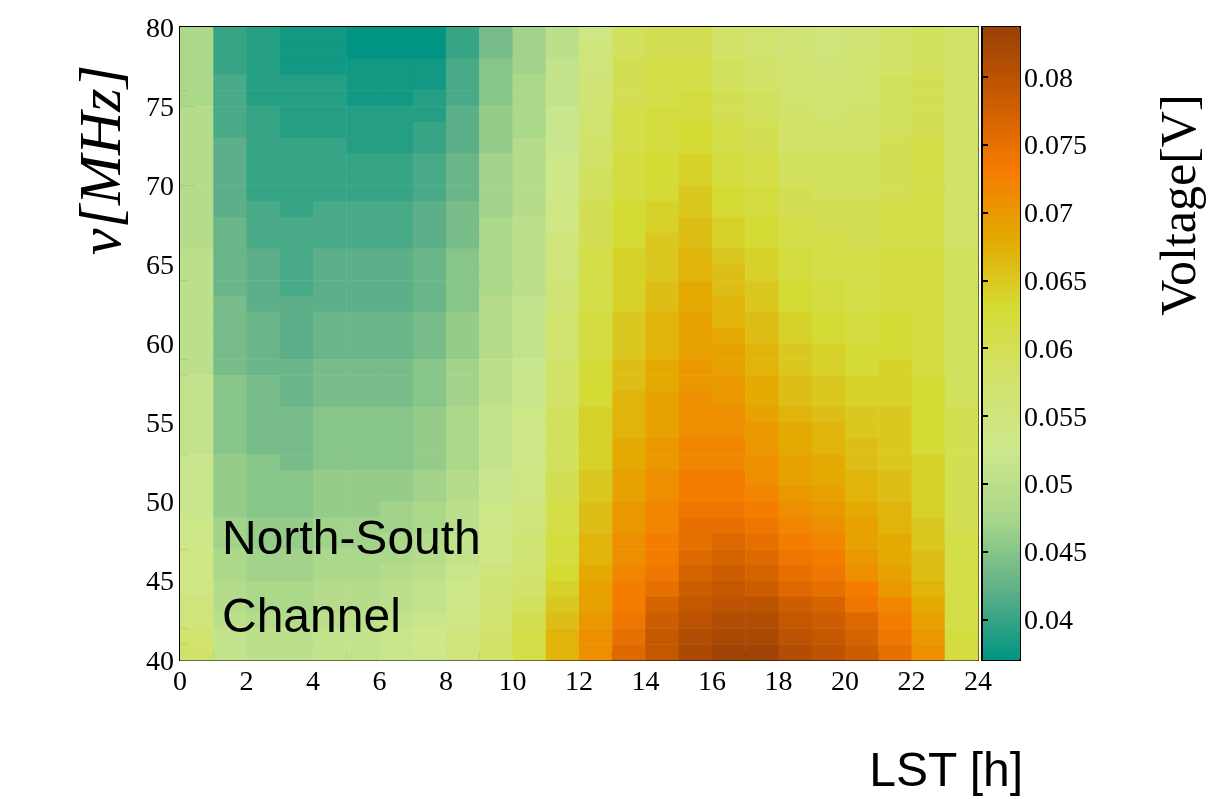  What do you see at coordinates (160, 27) in the screenshot?
I see `y-tick-label: 80` at bounding box center [160, 27].